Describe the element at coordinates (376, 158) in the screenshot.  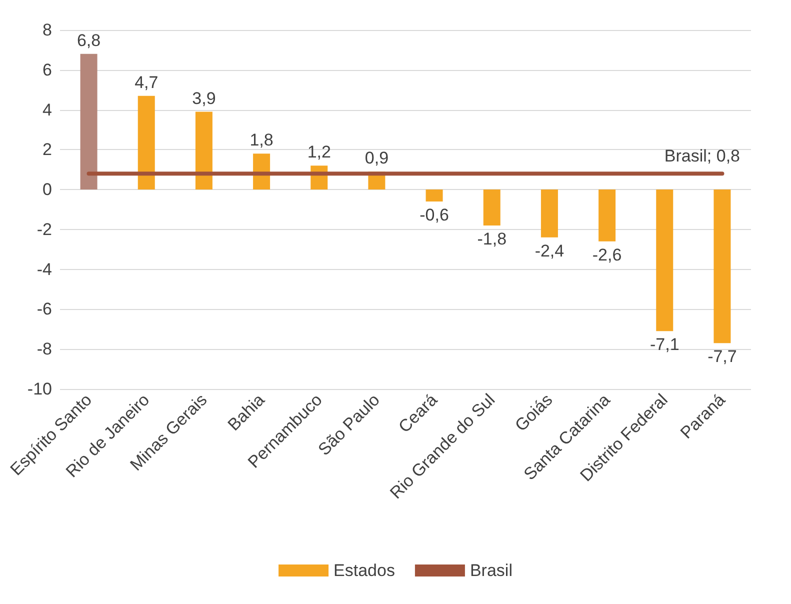
I see `data-label: 0,9` at that location.